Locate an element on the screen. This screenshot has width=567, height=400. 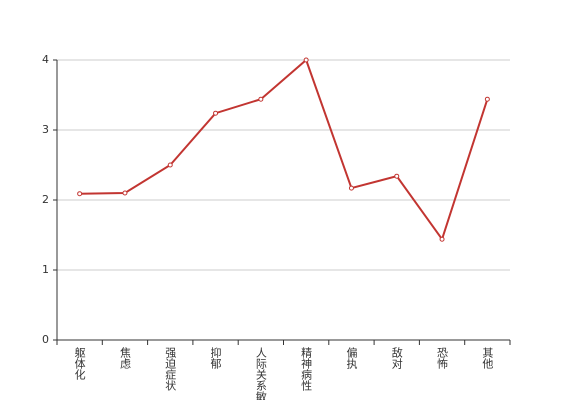
y-tick-label: 2 is located at coordinates (45, 199).